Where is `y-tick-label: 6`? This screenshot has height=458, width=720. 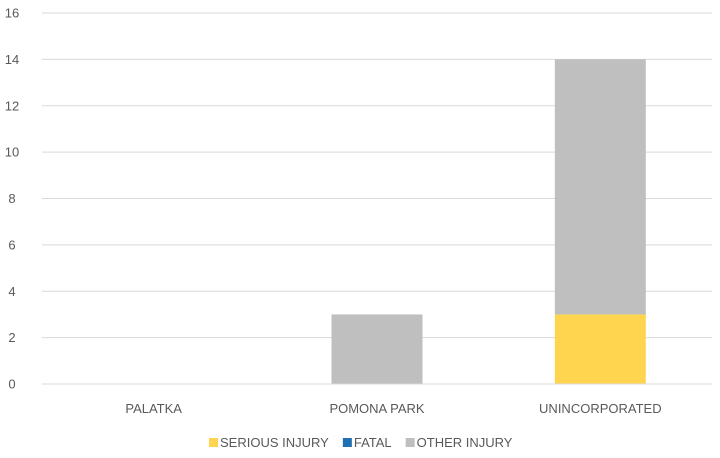
y-tick-label: 6 is located at coordinates (11, 244).